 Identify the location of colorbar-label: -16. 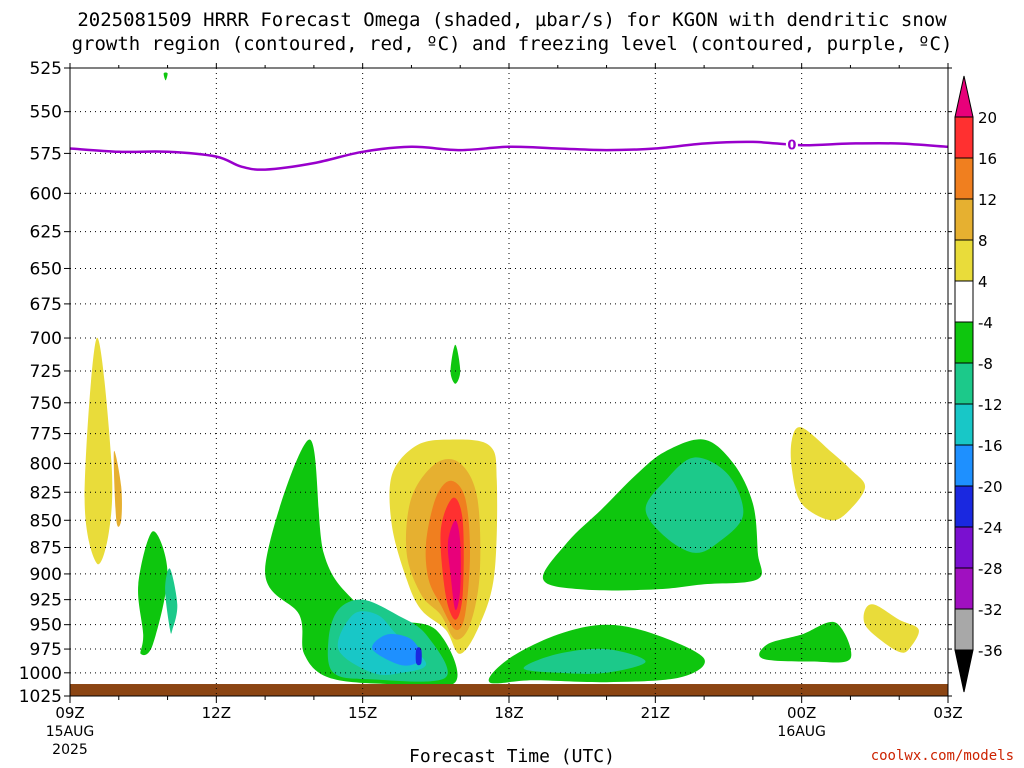
(990, 446).